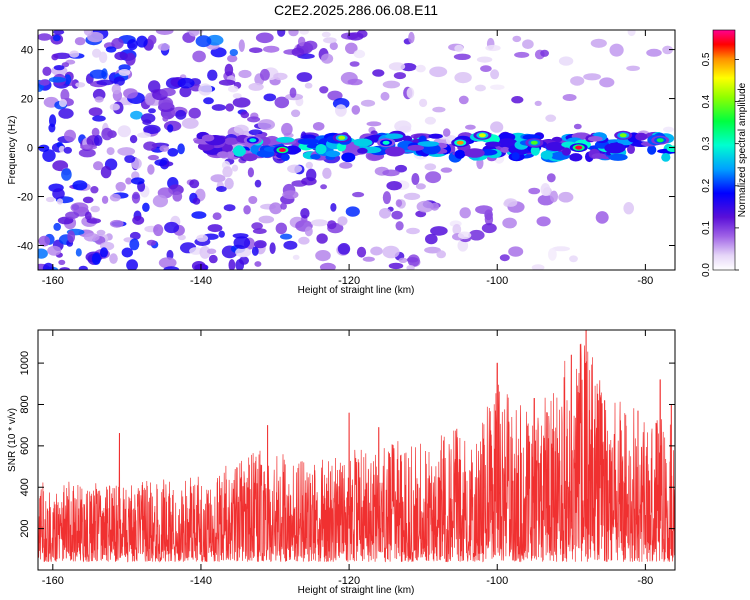 This screenshot has width=750, height=600. What do you see at coordinates (720, 164) in the screenshot?
I see `colorbar-ticks: 0.0 0.1 0.2 0.3 0.4 0.5` at bounding box center [720, 164].